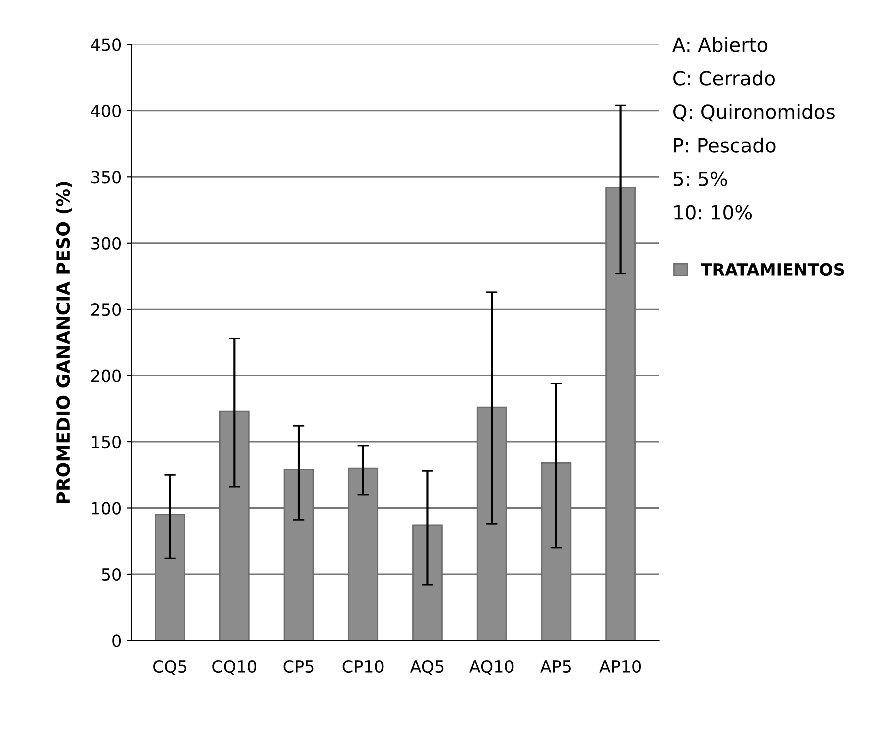  Describe the element at coordinates (107, 442) in the screenshot. I see `y-tick-label: 150` at that location.